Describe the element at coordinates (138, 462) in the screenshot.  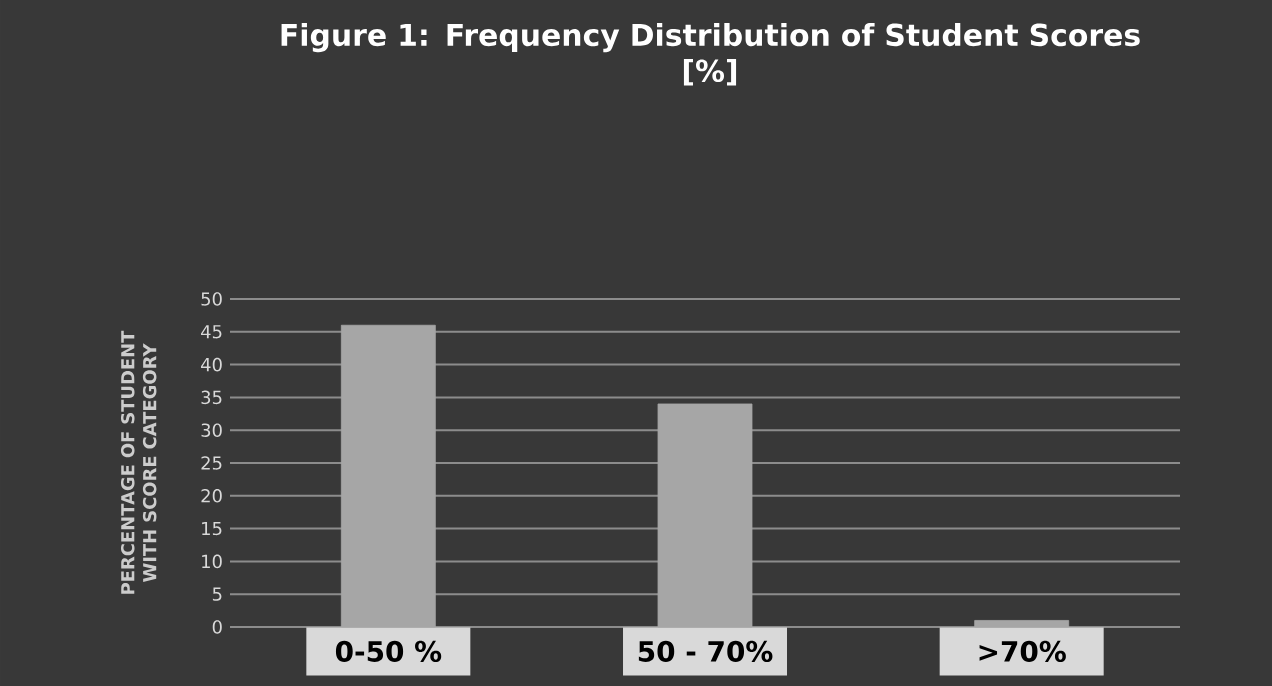
I see `y-axis-title: PERCENTAGE OF STUDENT WITH SCORE CATEGORY` at that location.